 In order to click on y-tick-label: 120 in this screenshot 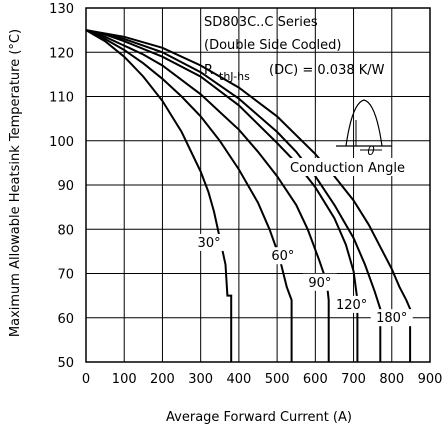, I will do `click(61, 53)`.